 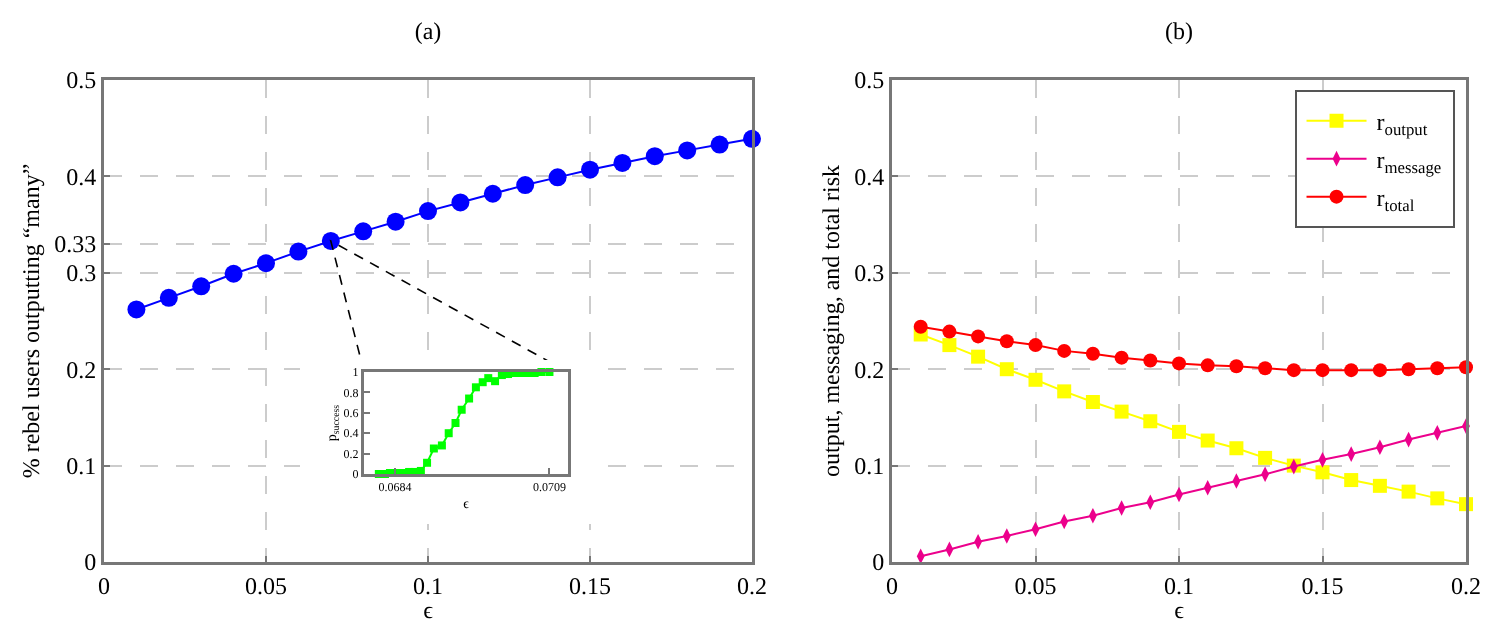 What do you see at coordinates (1409, 162) in the screenshot?
I see `legend-label: r$_{message}$` at bounding box center [1409, 162].